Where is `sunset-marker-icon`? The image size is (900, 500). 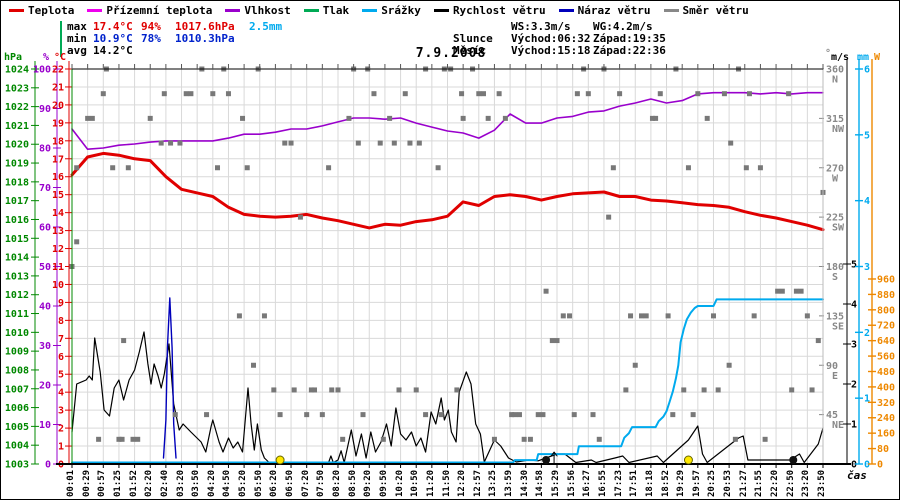
sunset-marker-icon is located at coordinates (688, 460).